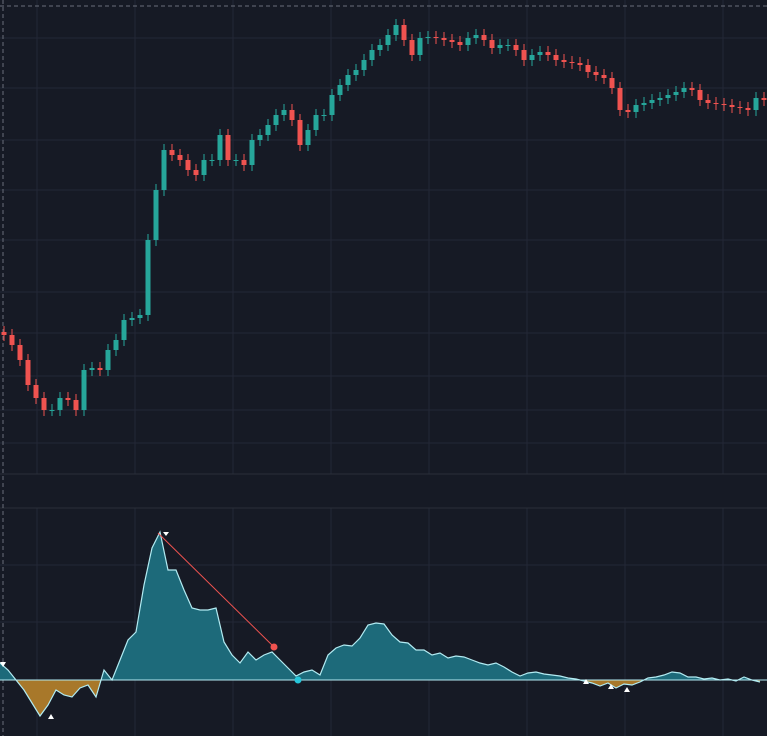 The height and width of the screenshot is (736, 767). I want to click on divergence-line, so click(216, 590).